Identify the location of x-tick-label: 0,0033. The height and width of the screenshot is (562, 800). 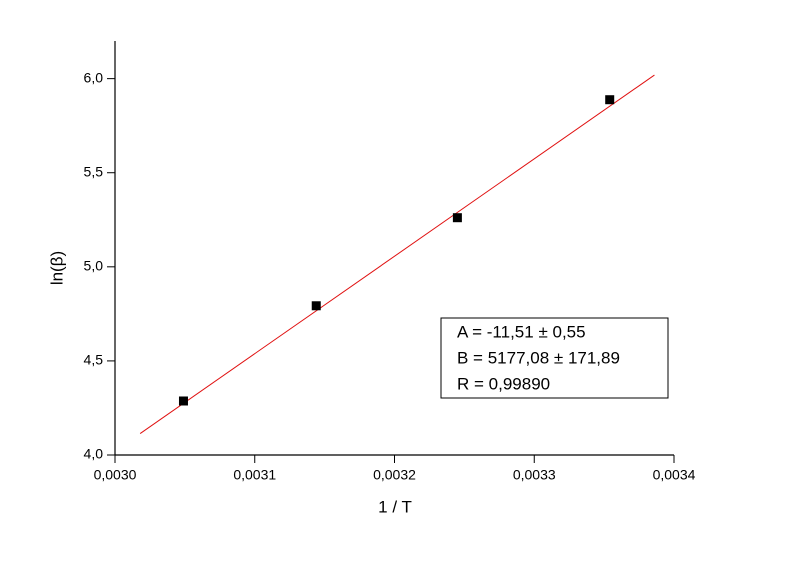
(534, 475).